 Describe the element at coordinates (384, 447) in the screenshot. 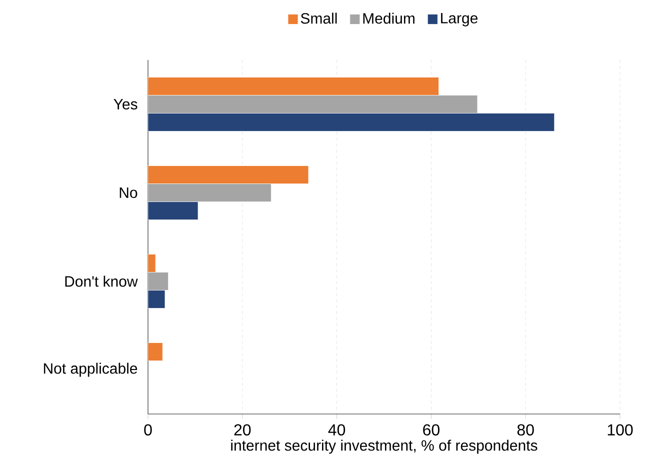

I see `x-axis-title: internet security investment, % of respondents` at that location.